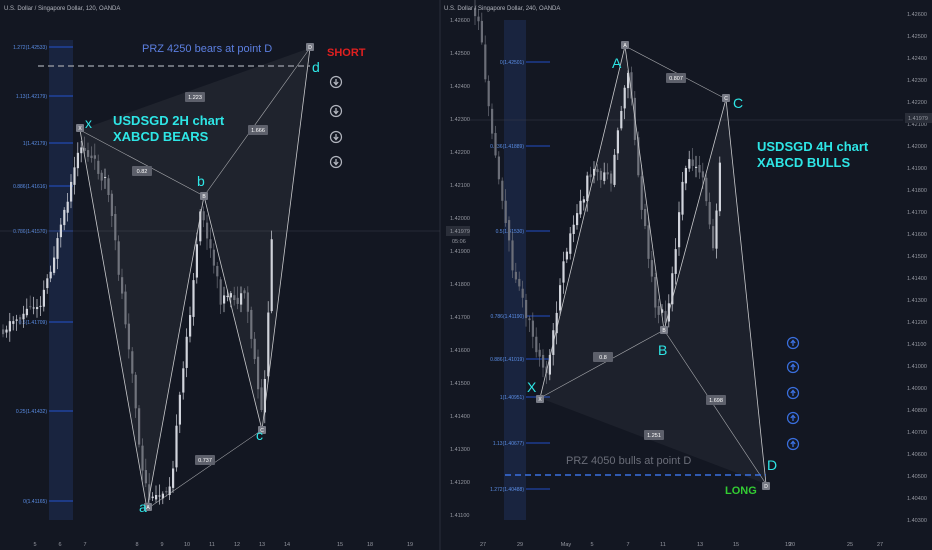 The width and height of the screenshot is (932, 550). What do you see at coordinates (460, 318) in the screenshot?
I see `left-y-tick: 1.41700` at bounding box center [460, 318].